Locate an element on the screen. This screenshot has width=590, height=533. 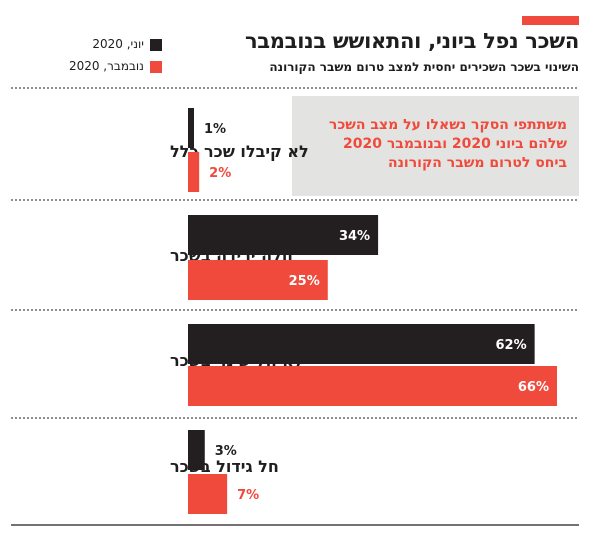
value-label-salary-decrease-june: 34% is located at coordinates (354, 236).